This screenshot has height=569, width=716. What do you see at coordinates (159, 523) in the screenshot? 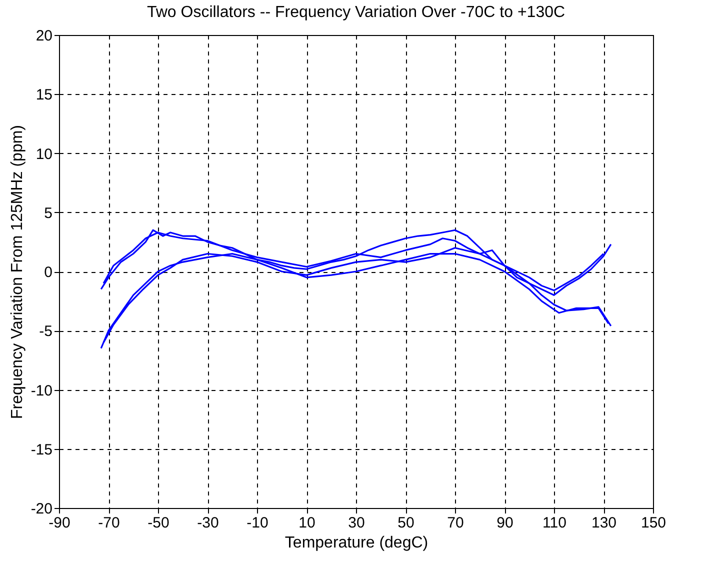
I see `x-tick-label: -50` at bounding box center [159, 523].